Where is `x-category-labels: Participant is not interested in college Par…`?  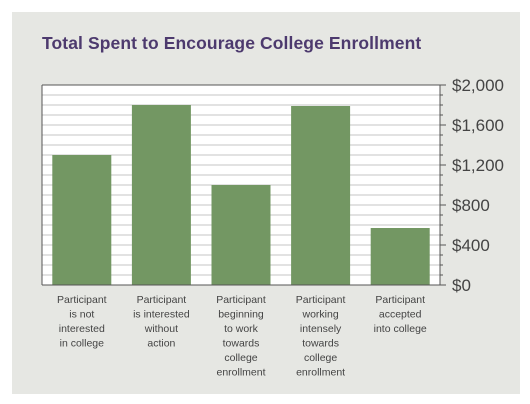 x-category-labels: Participant is not interested in college Par… is located at coordinates (242, 336).